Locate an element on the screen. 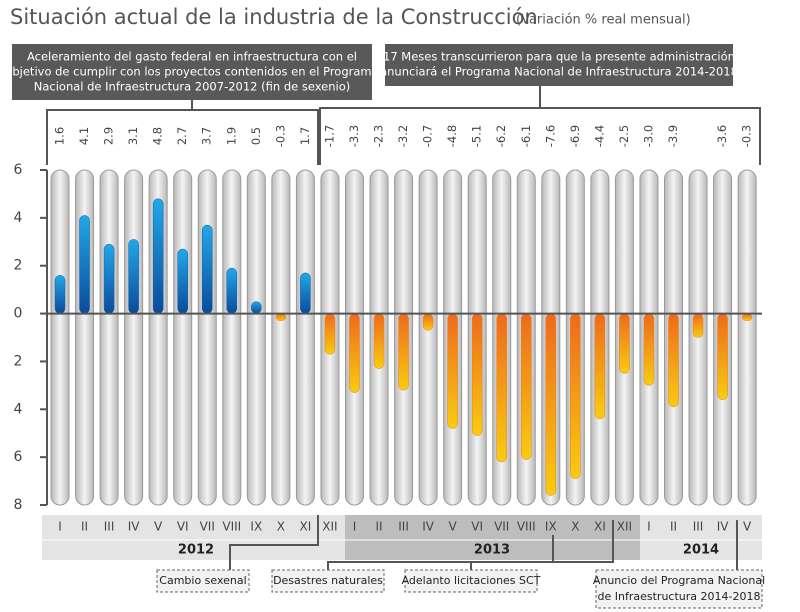 The height and width of the screenshot is (612, 800). annotation-text: Desastres naturales is located at coordinates (328, 580).